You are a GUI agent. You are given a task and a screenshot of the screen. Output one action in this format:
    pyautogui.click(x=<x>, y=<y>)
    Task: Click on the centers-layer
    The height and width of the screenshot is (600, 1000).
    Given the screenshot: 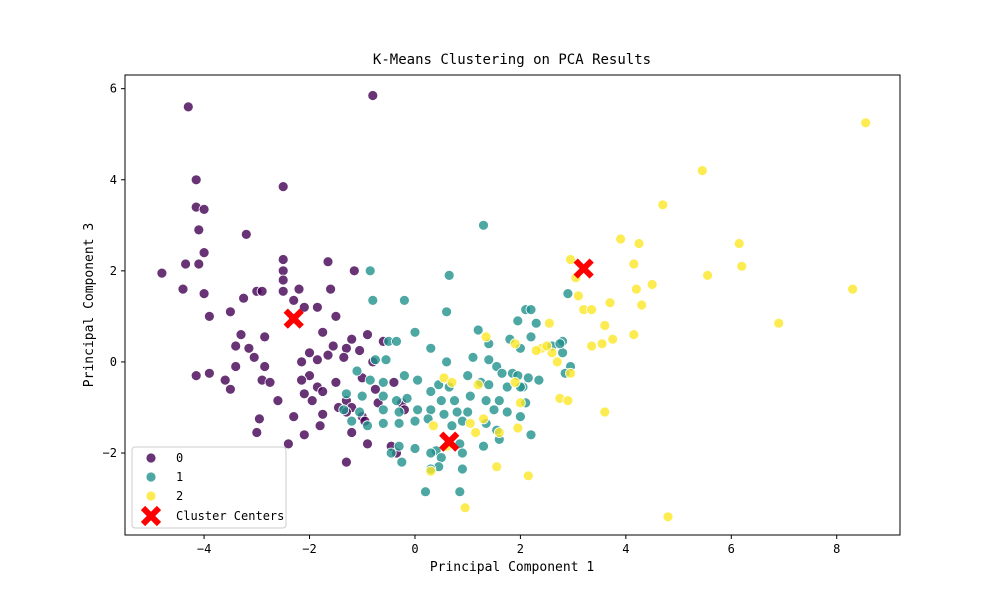 What is the action you would take?
    pyautogui.click(x=438, y=355)
    